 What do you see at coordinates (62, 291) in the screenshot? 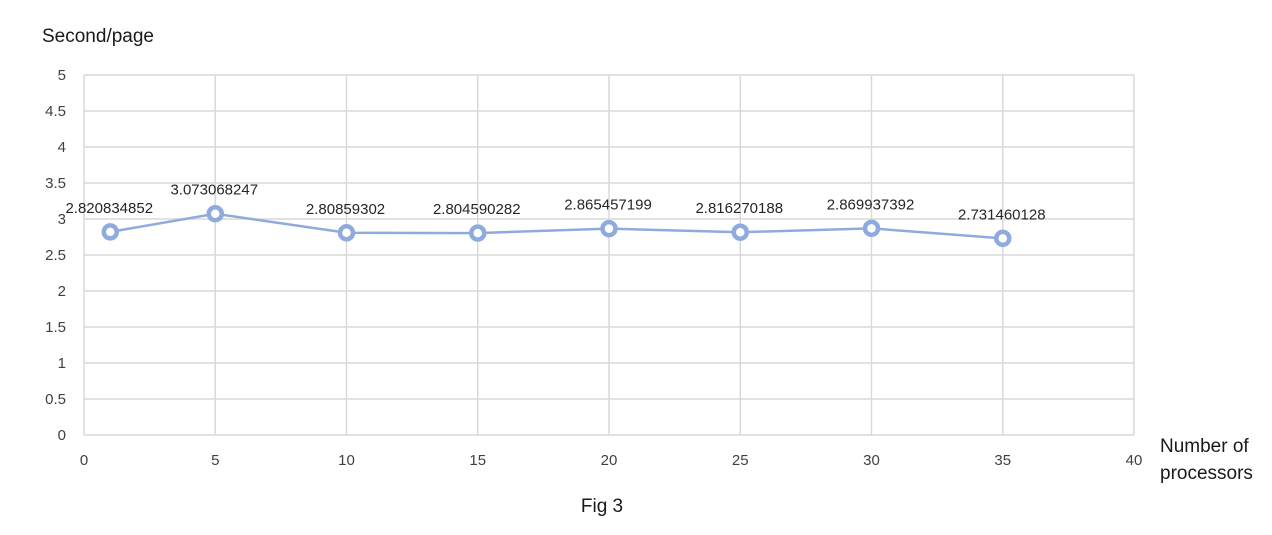
I see `y-tick-label: 2` at bounding box center [62, 291].